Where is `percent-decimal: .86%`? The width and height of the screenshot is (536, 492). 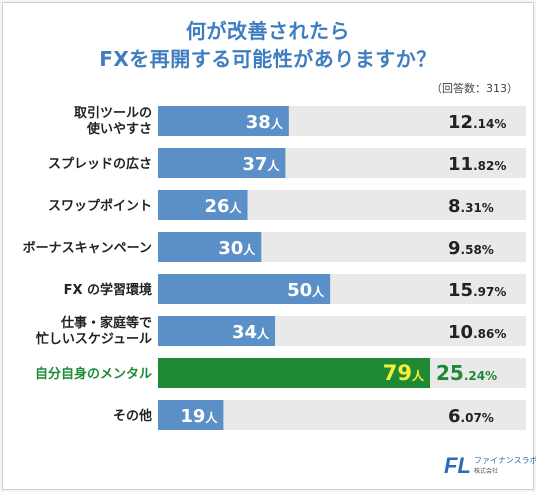
percent-decimal: .86% is located at coordinates (489, 334).